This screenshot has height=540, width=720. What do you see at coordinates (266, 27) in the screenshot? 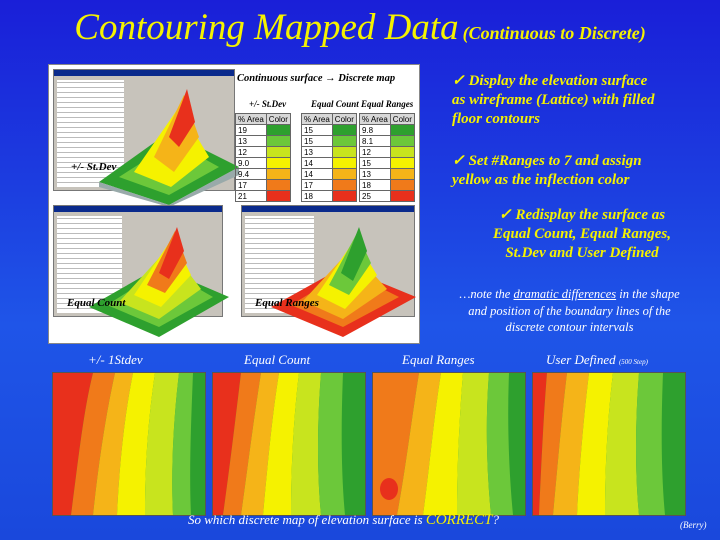
I see `title-main: Contouring Mapped Data` at bounding box center [266, 27].